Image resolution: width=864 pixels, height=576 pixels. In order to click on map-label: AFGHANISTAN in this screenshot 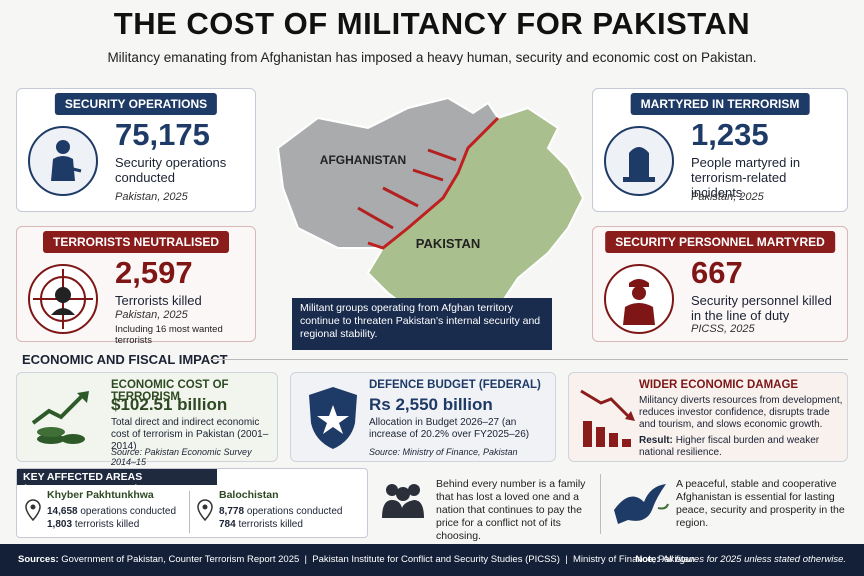, I will do `click(363, 160)`.